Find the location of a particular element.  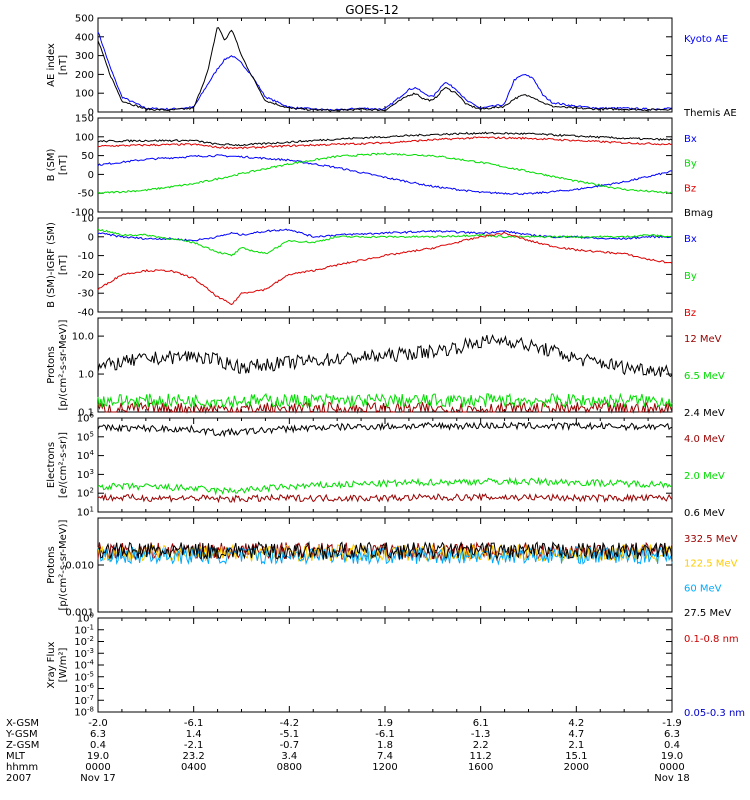

y-tick-label: 102 is located at coordinates (85, 493).